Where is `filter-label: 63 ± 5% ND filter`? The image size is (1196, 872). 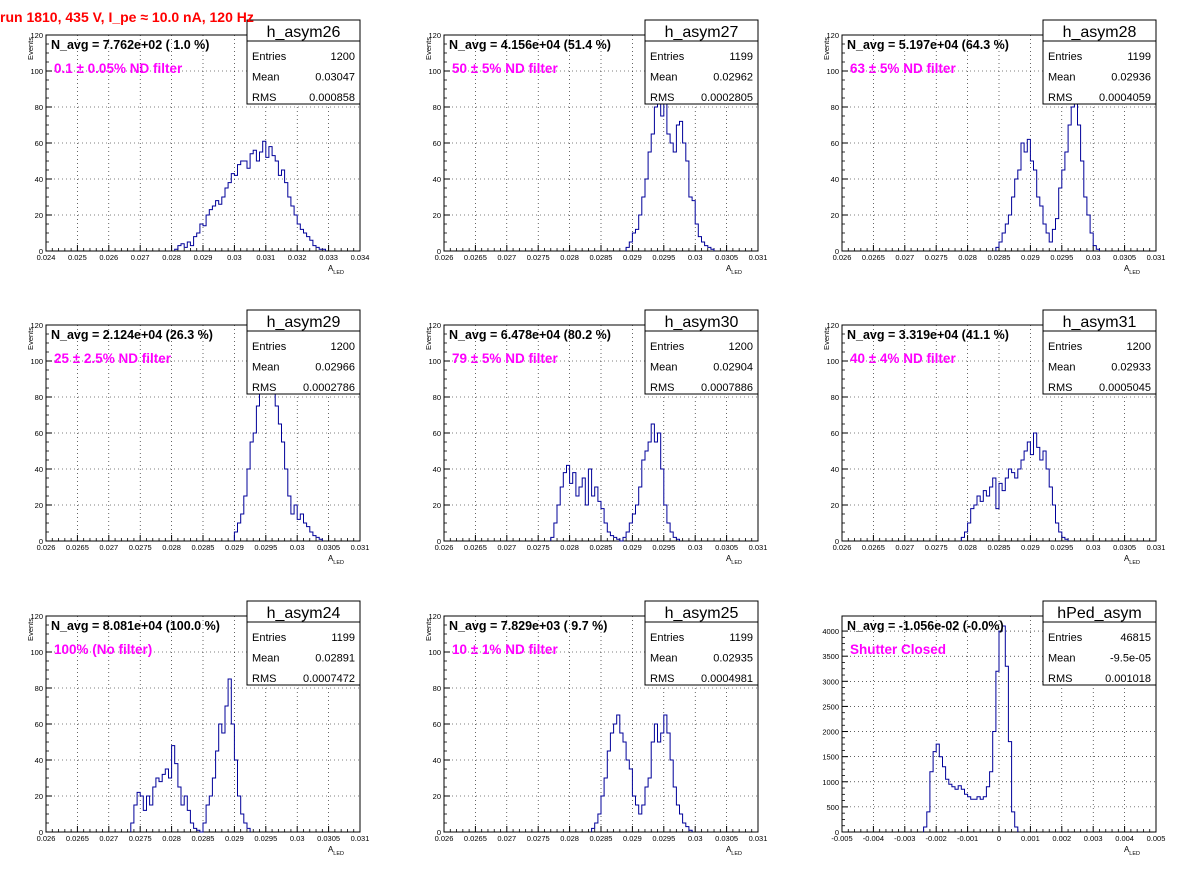
filter-label: 63 ± 5% ND filter is located at coordinates (903, 68).